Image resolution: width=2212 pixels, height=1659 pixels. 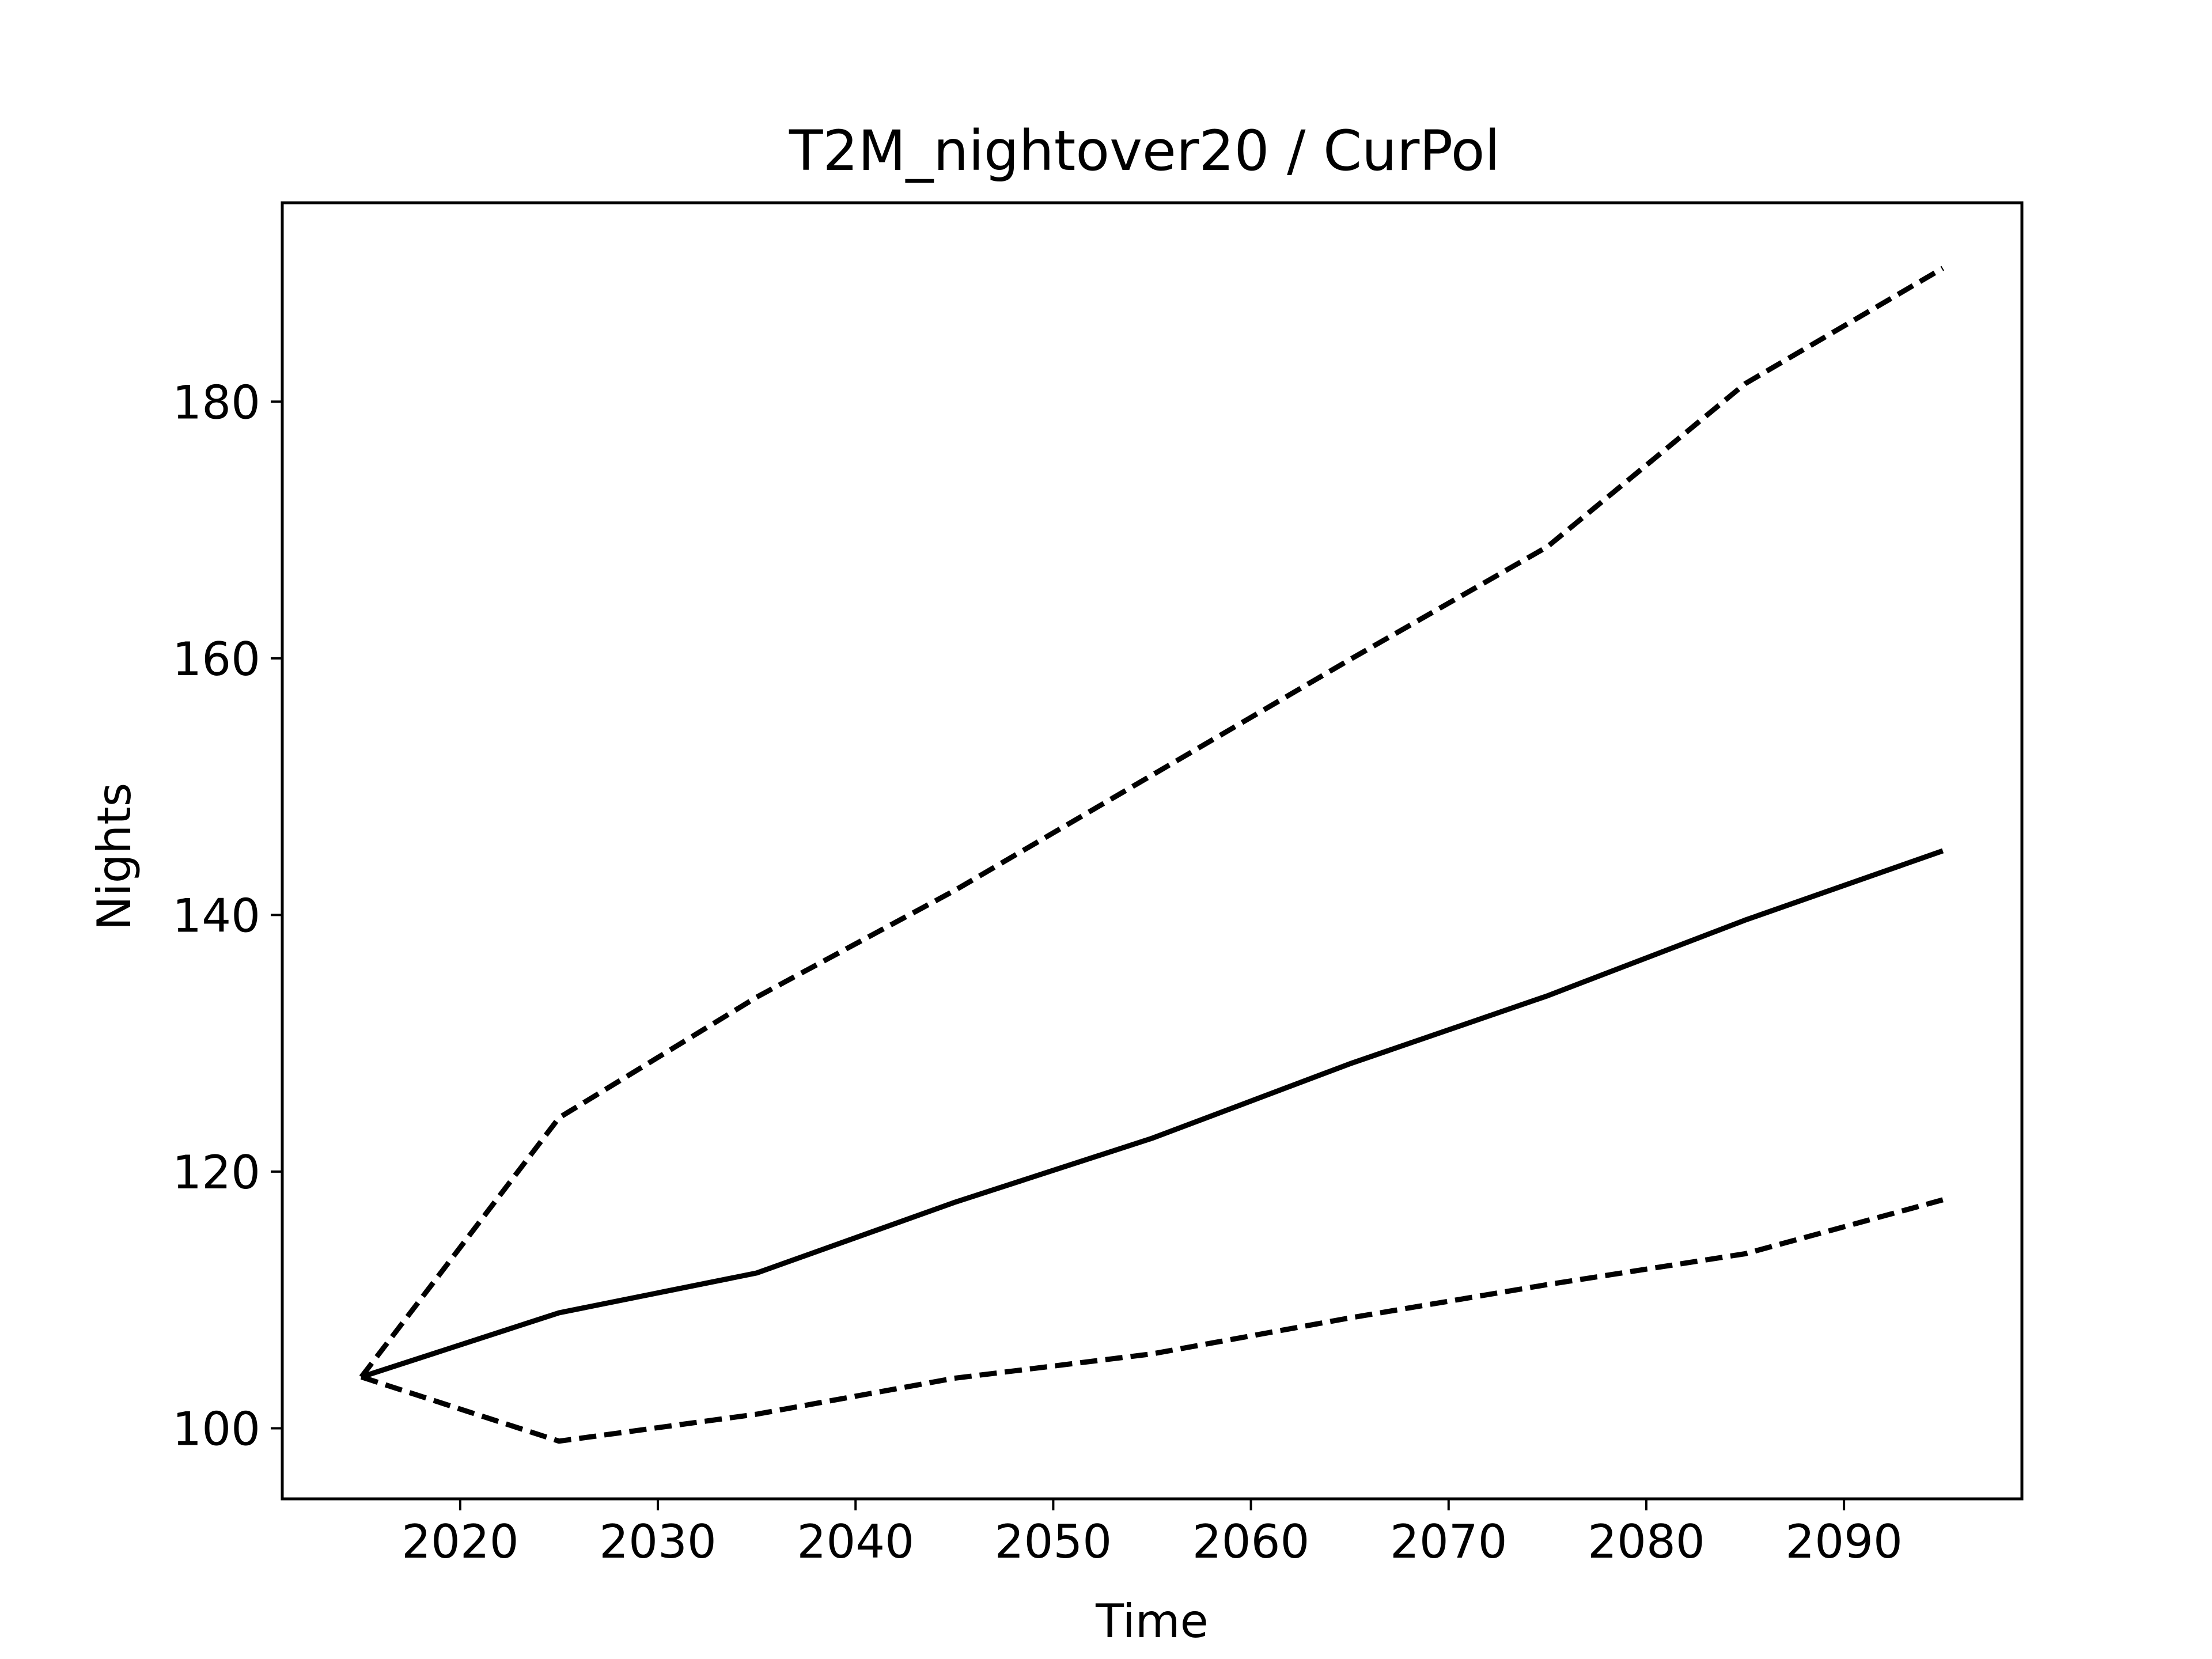 What do you see at coordinates (460, 1542) in the screenshot?
I see `x-tick-label: 2020` at bounding box center [460, 1542].